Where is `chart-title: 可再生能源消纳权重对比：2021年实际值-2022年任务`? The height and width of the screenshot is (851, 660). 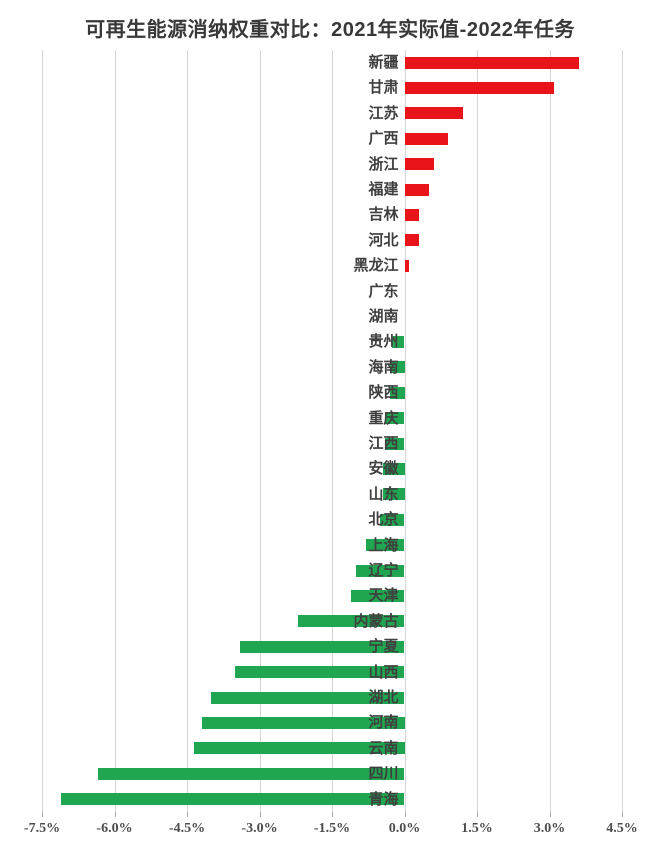 chart-title: 可再生能源消纳权重对比：2021年实际值-2022年任务 is located at coordinates (330, 30).